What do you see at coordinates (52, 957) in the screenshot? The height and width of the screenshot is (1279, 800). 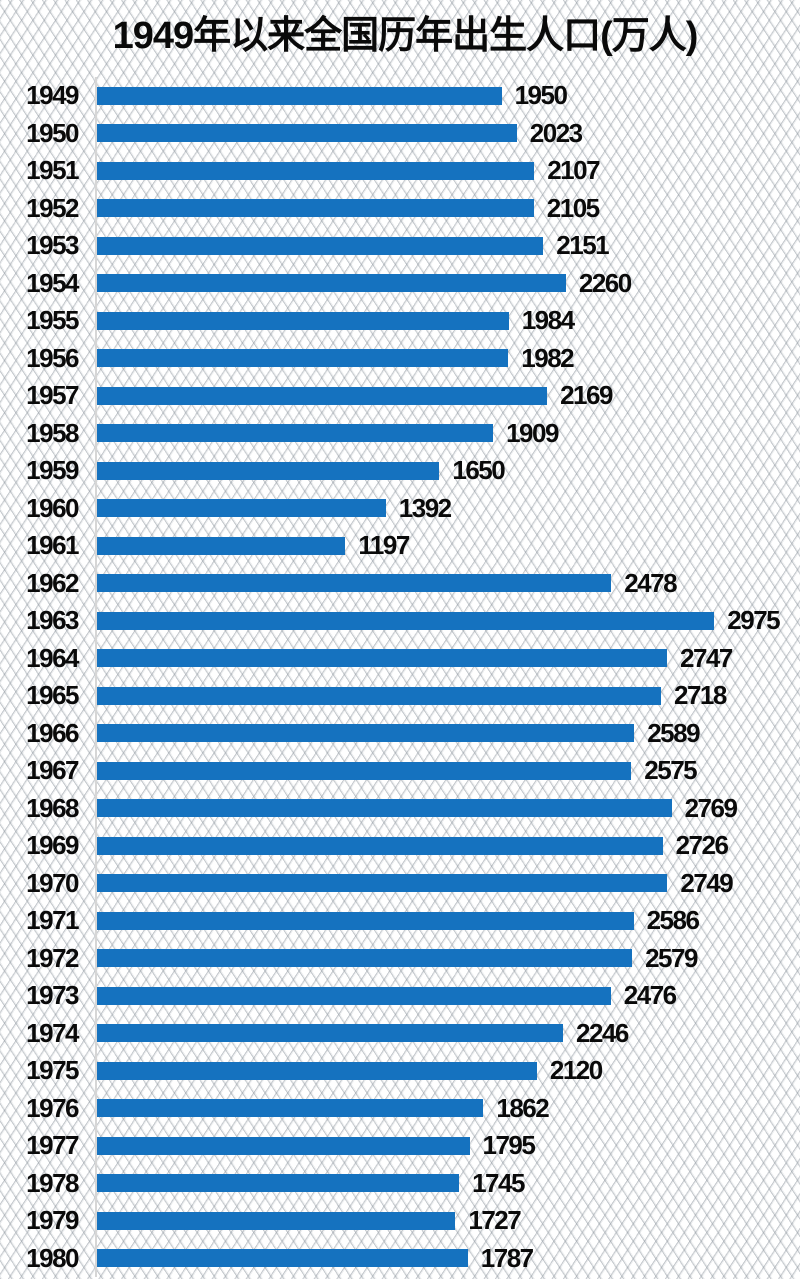 I see `year-label: 1972` at bounding box center [52, 957].